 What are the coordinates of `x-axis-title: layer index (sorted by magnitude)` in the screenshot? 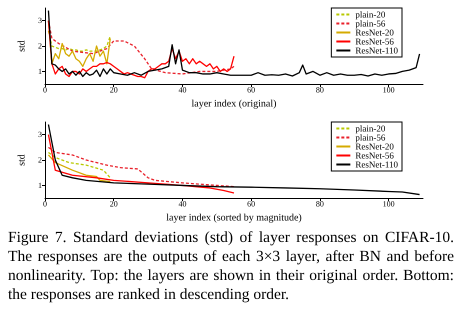 It's located at (234, 218).